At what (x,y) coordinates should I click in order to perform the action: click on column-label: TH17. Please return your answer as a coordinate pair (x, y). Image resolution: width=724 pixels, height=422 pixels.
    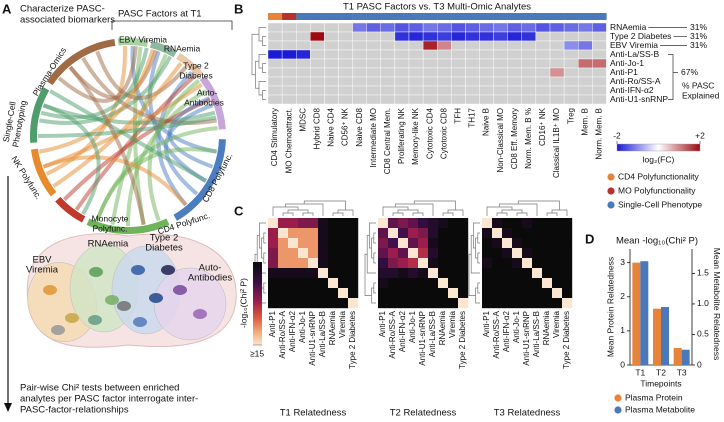
    Looking at the image, I should click on (472, 117).